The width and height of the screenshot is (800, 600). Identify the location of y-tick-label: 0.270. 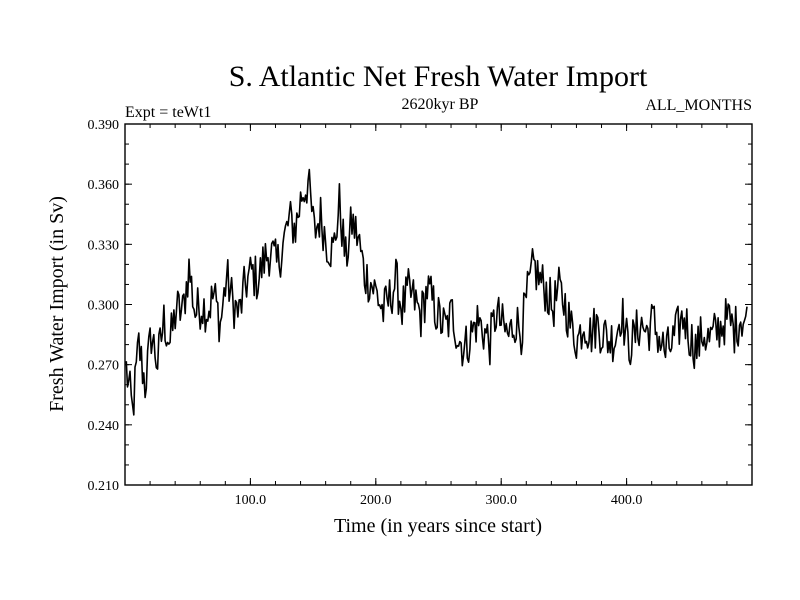
(104, 366).